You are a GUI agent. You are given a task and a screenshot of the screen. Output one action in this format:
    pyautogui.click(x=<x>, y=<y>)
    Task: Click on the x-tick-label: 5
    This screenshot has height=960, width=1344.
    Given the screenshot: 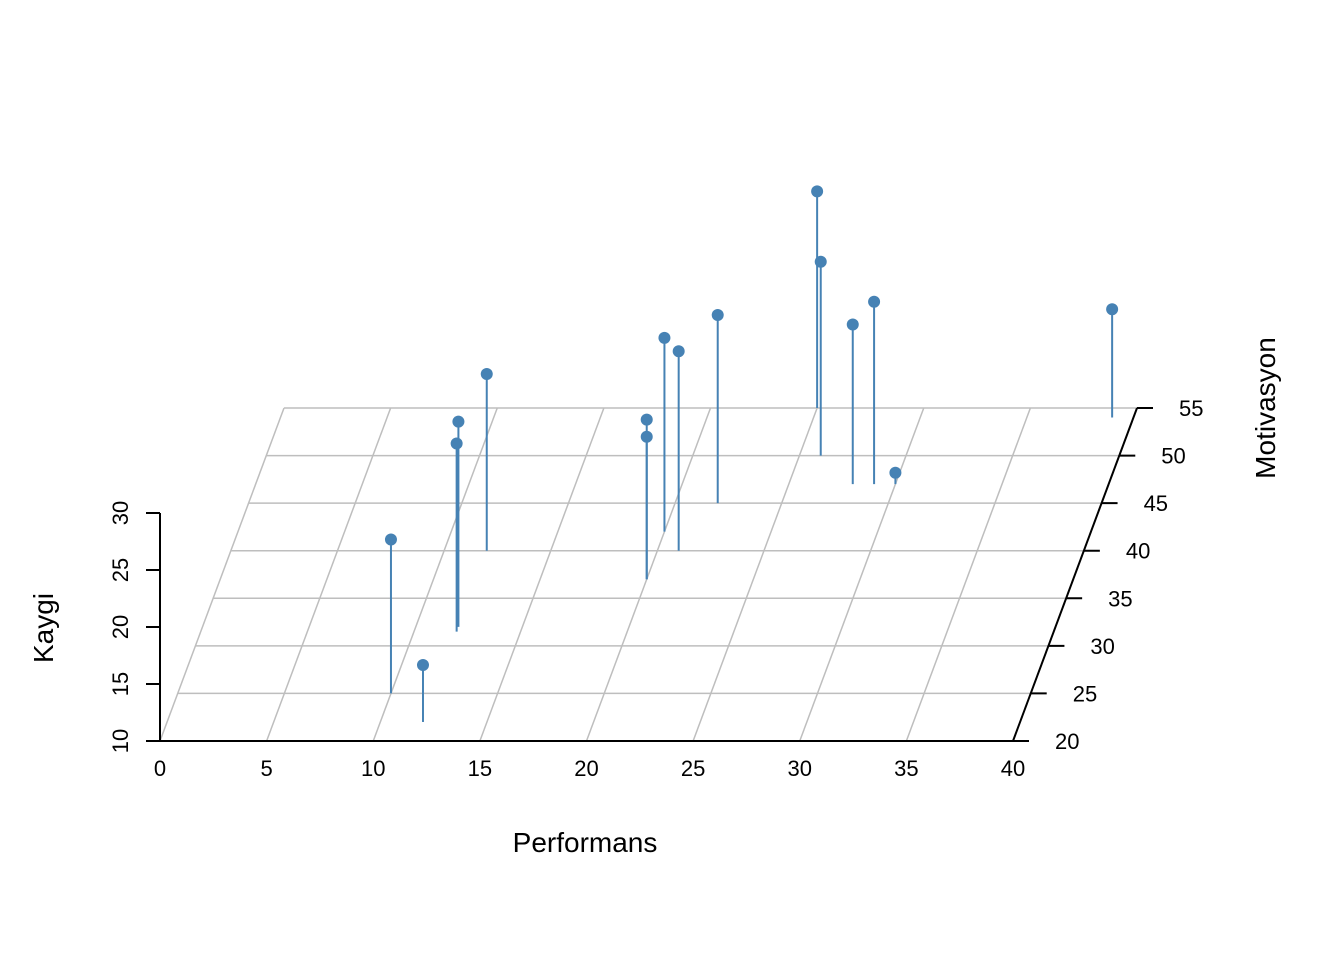 What is the action you would take?
    pyautogui.click(x=267, y=768)
    